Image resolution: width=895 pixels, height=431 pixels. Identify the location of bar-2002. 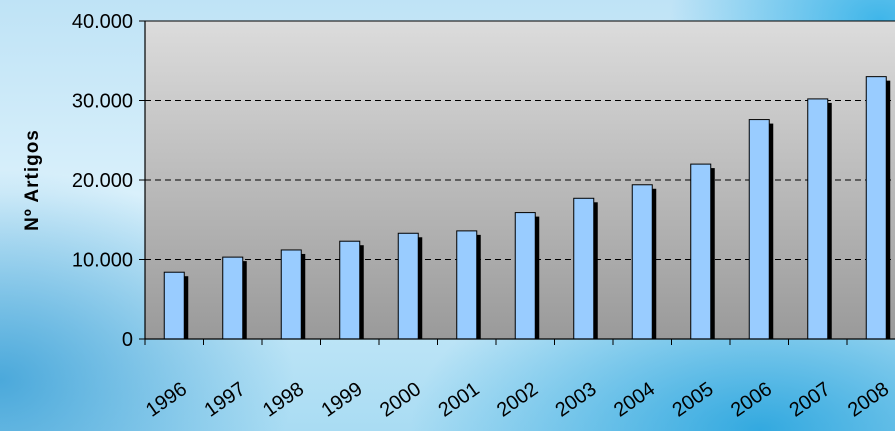
(525, 276).